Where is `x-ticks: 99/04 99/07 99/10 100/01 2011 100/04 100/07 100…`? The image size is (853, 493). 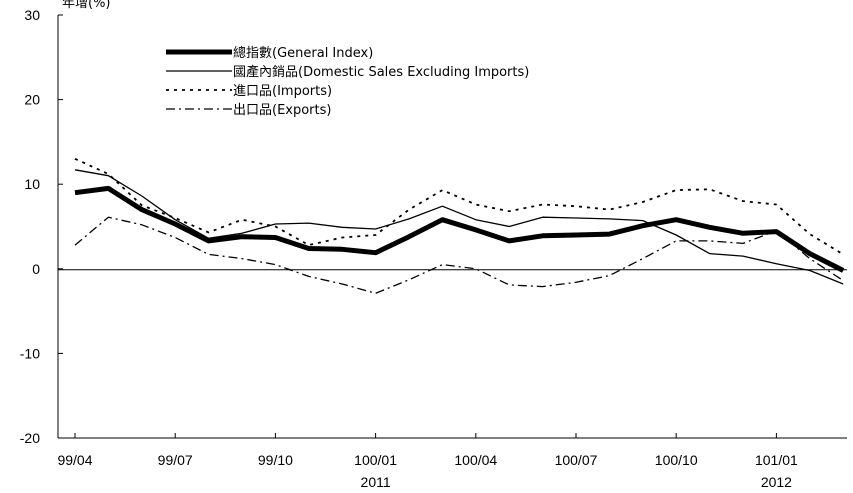 x-ticks: 99/04 99/07 99/10 100/01 2011 100/04 100/07 100… is located at coordinates (427, 461).